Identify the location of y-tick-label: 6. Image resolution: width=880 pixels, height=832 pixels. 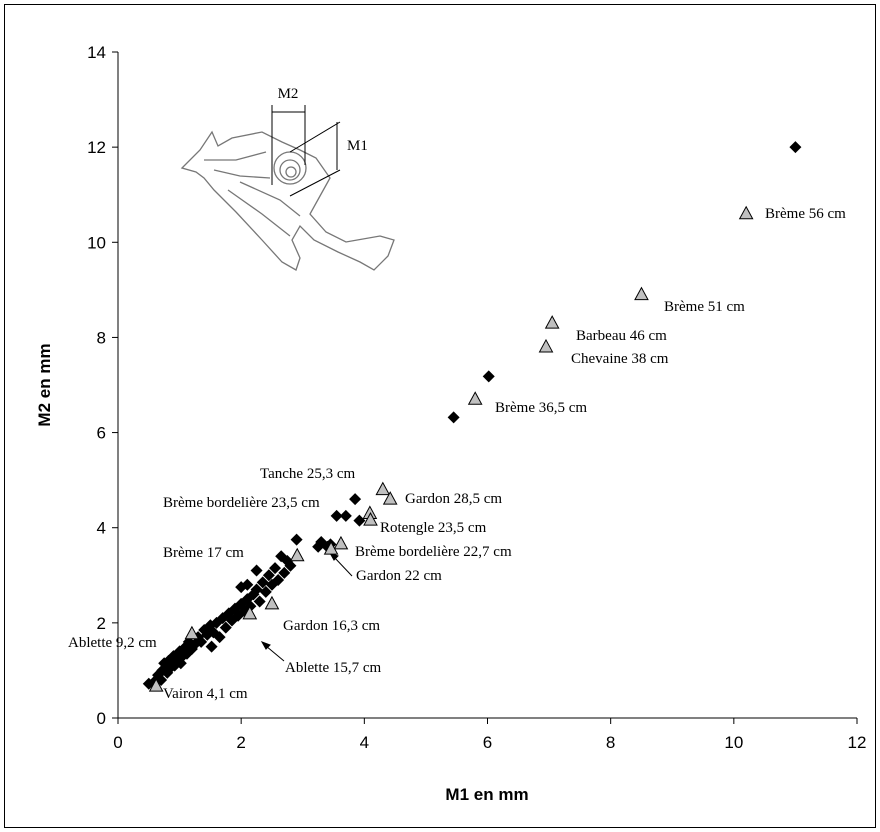
(101, 433).